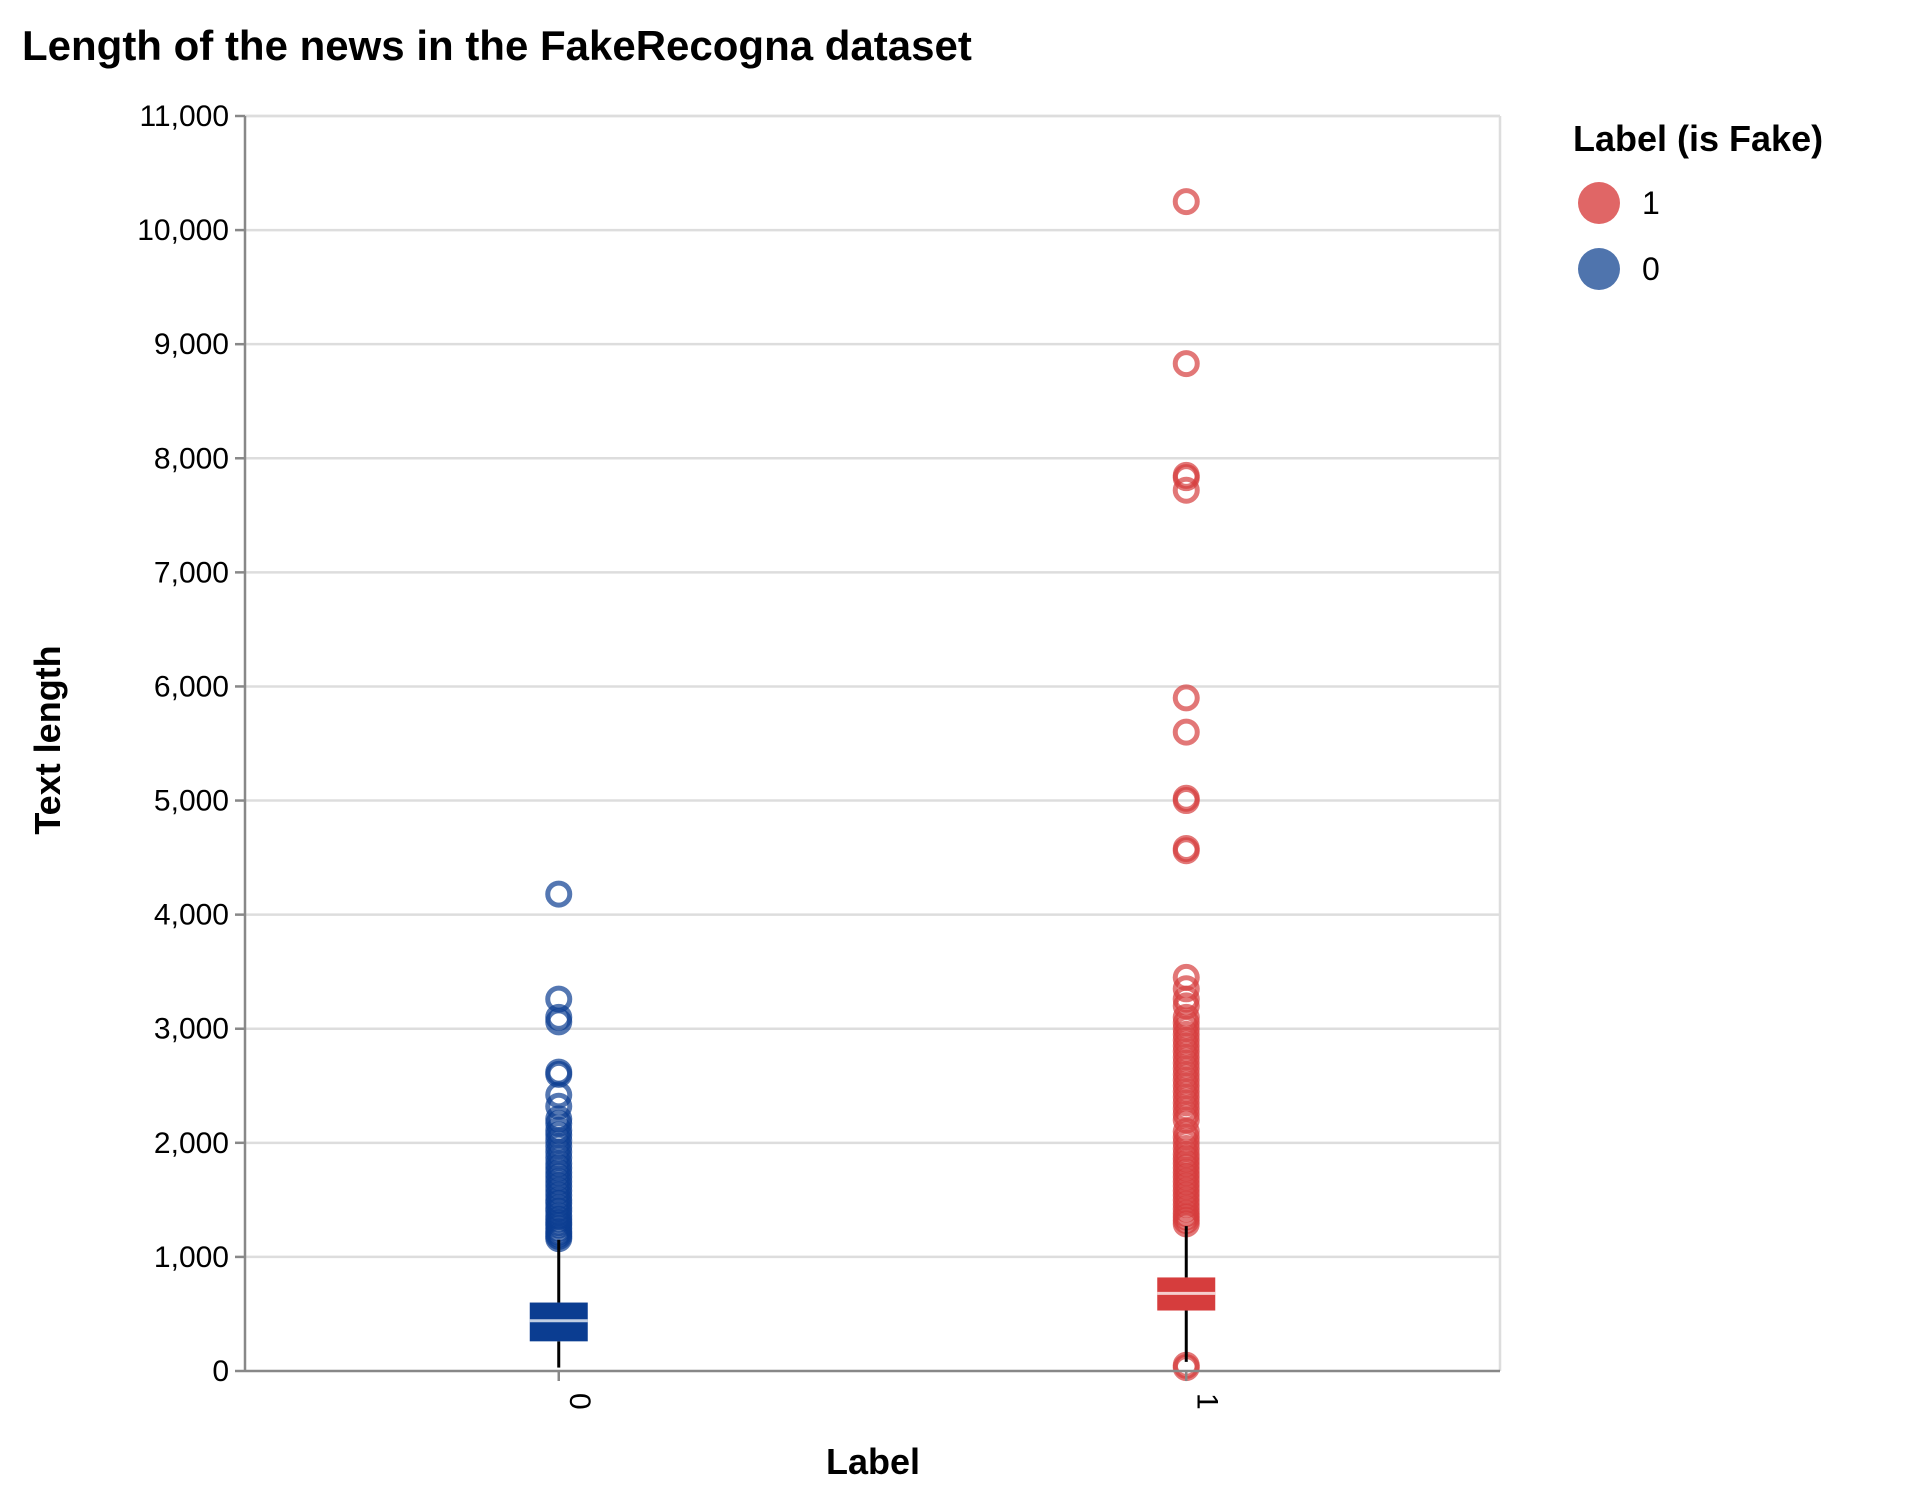 The height and width of the screenshot is (1500, 1908). Describe the element at coordinates (191, 1257) in the screenshot. I see `y-tick-label: 1,000` at that location.